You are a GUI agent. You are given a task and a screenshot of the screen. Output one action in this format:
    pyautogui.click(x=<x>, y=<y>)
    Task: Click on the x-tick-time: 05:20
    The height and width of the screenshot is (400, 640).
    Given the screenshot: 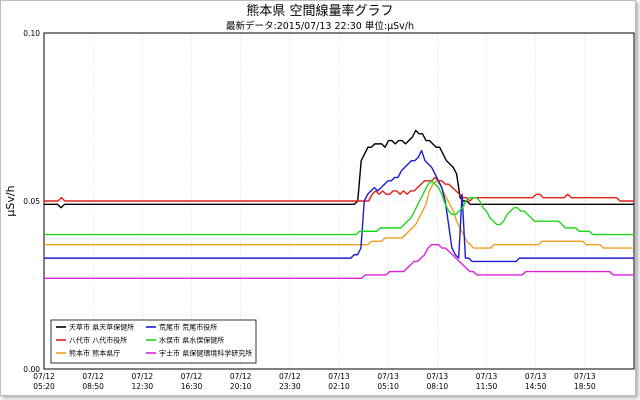 What is the action you would take?
    pyautogui.click(x=44, y=386)
    